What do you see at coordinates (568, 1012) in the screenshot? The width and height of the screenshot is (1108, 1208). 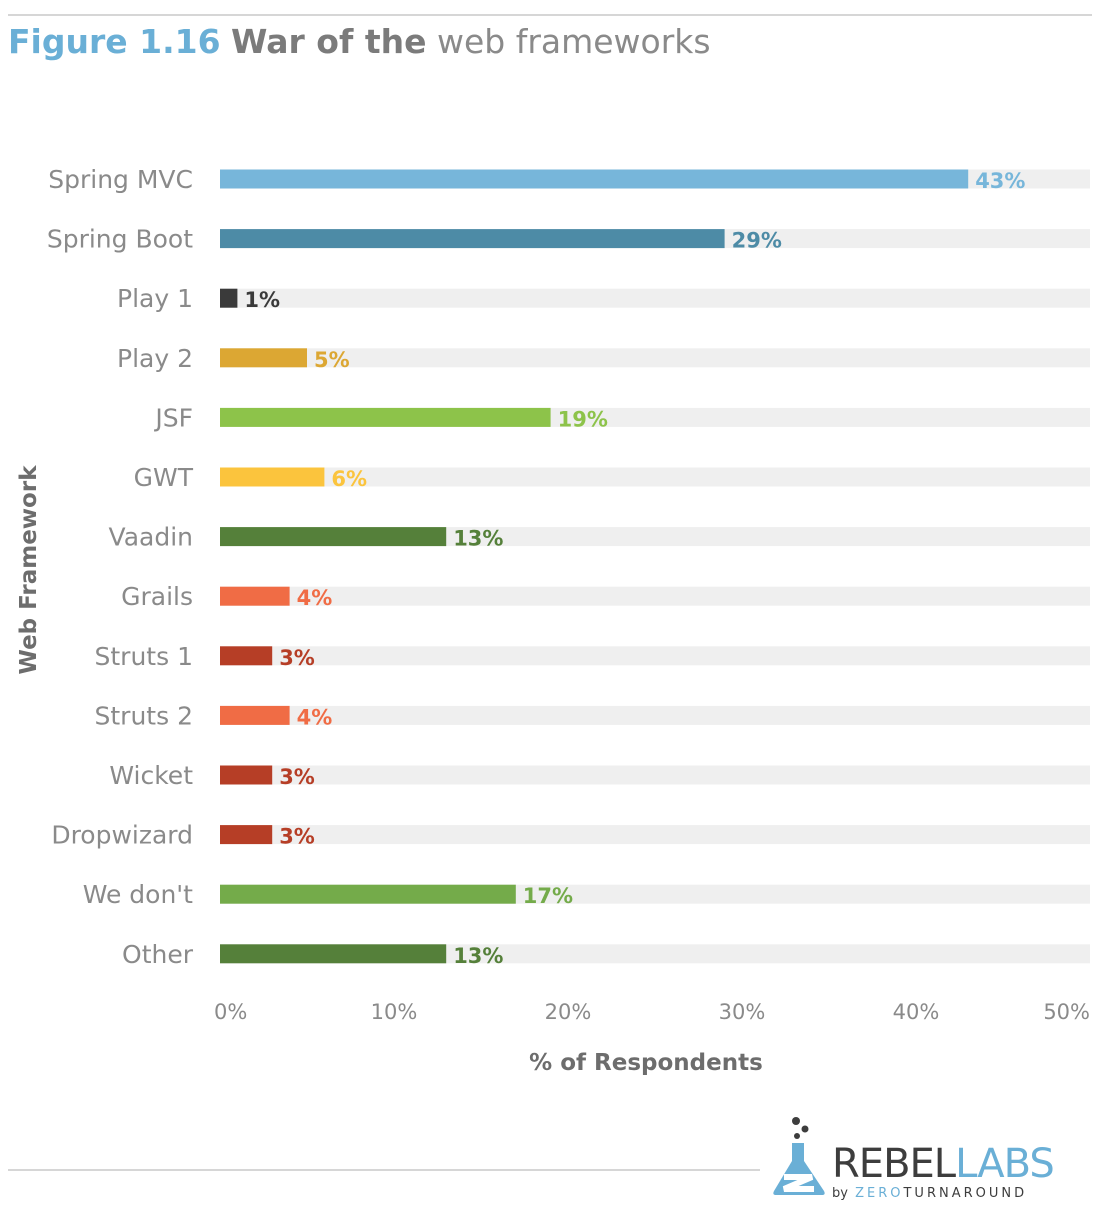 I see `x-tick-label: 20%` at bounding box center [568, 1012].